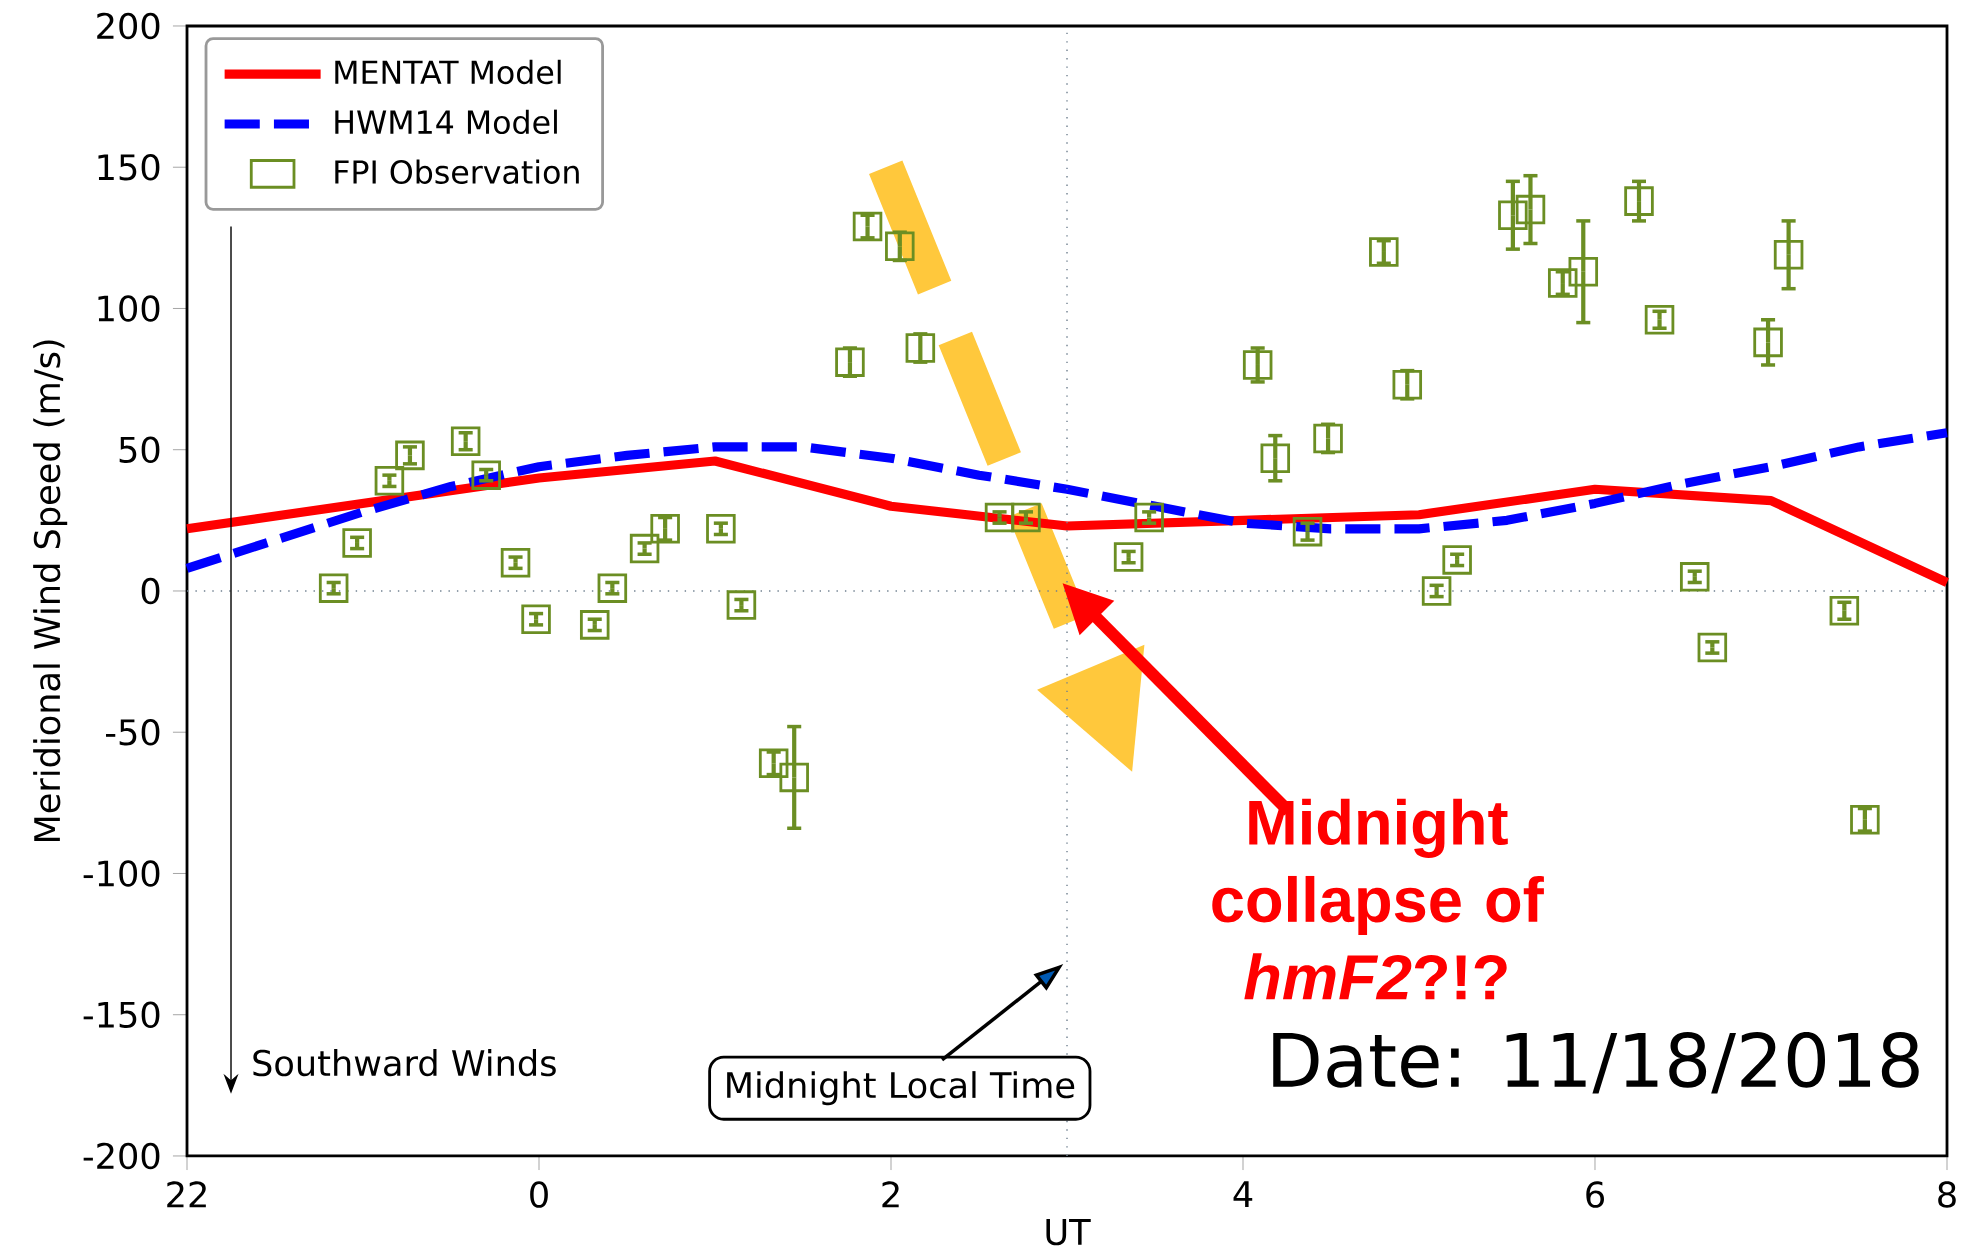 Image resolution: width=1965 pixels, height=1254 pixels. Describe the element at coordinates (1595, 1194) in the screenshot. I see `x-tick-label: 6` at that location.